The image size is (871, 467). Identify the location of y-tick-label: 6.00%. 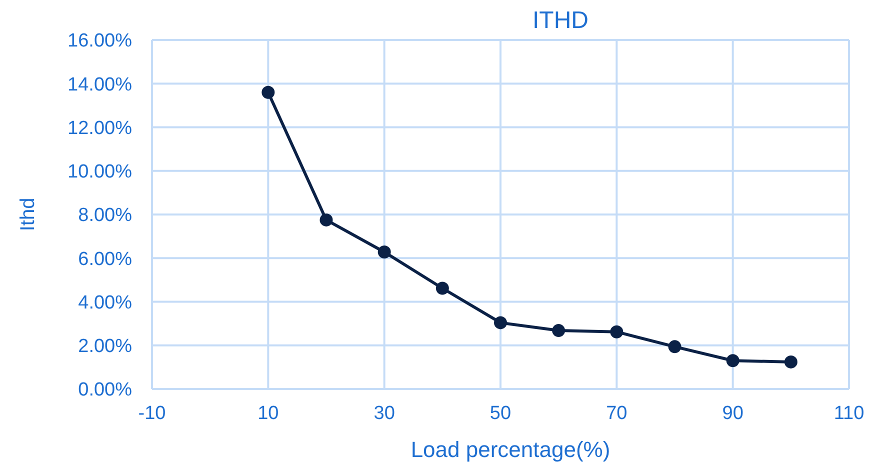
(105, 259).